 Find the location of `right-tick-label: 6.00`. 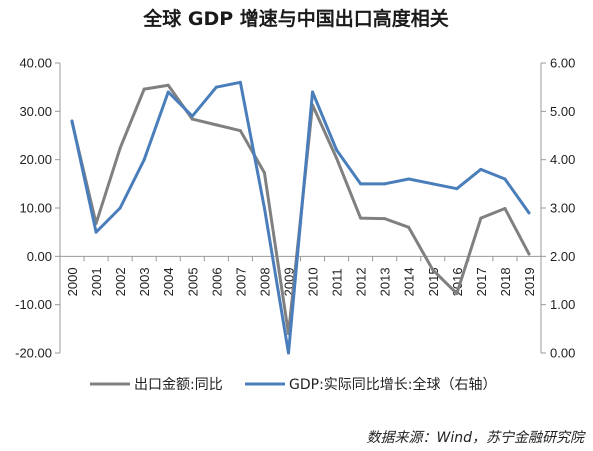

right-tick-label: 6.00 is located at coordinates (562, 63).